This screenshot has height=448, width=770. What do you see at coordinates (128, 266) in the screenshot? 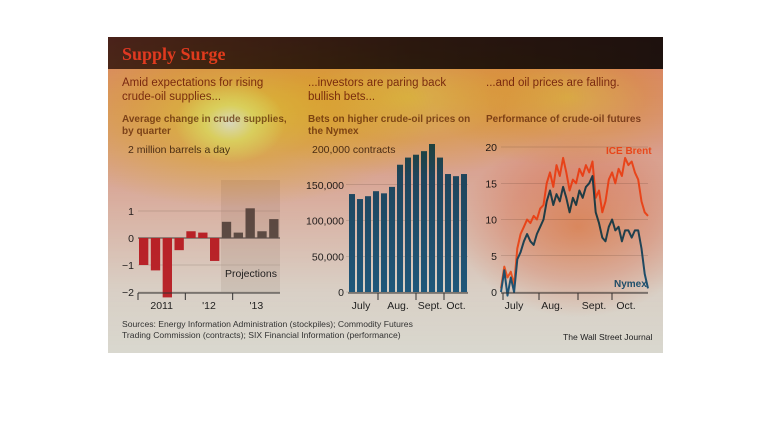
I see `y-tick-label: −1` at bounding box center [128, 266].